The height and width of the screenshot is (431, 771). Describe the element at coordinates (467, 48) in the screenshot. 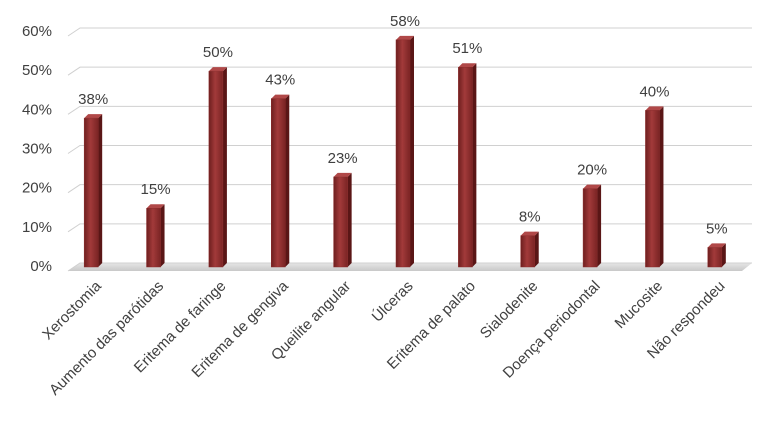

I see `value-label: 51%` at that location.